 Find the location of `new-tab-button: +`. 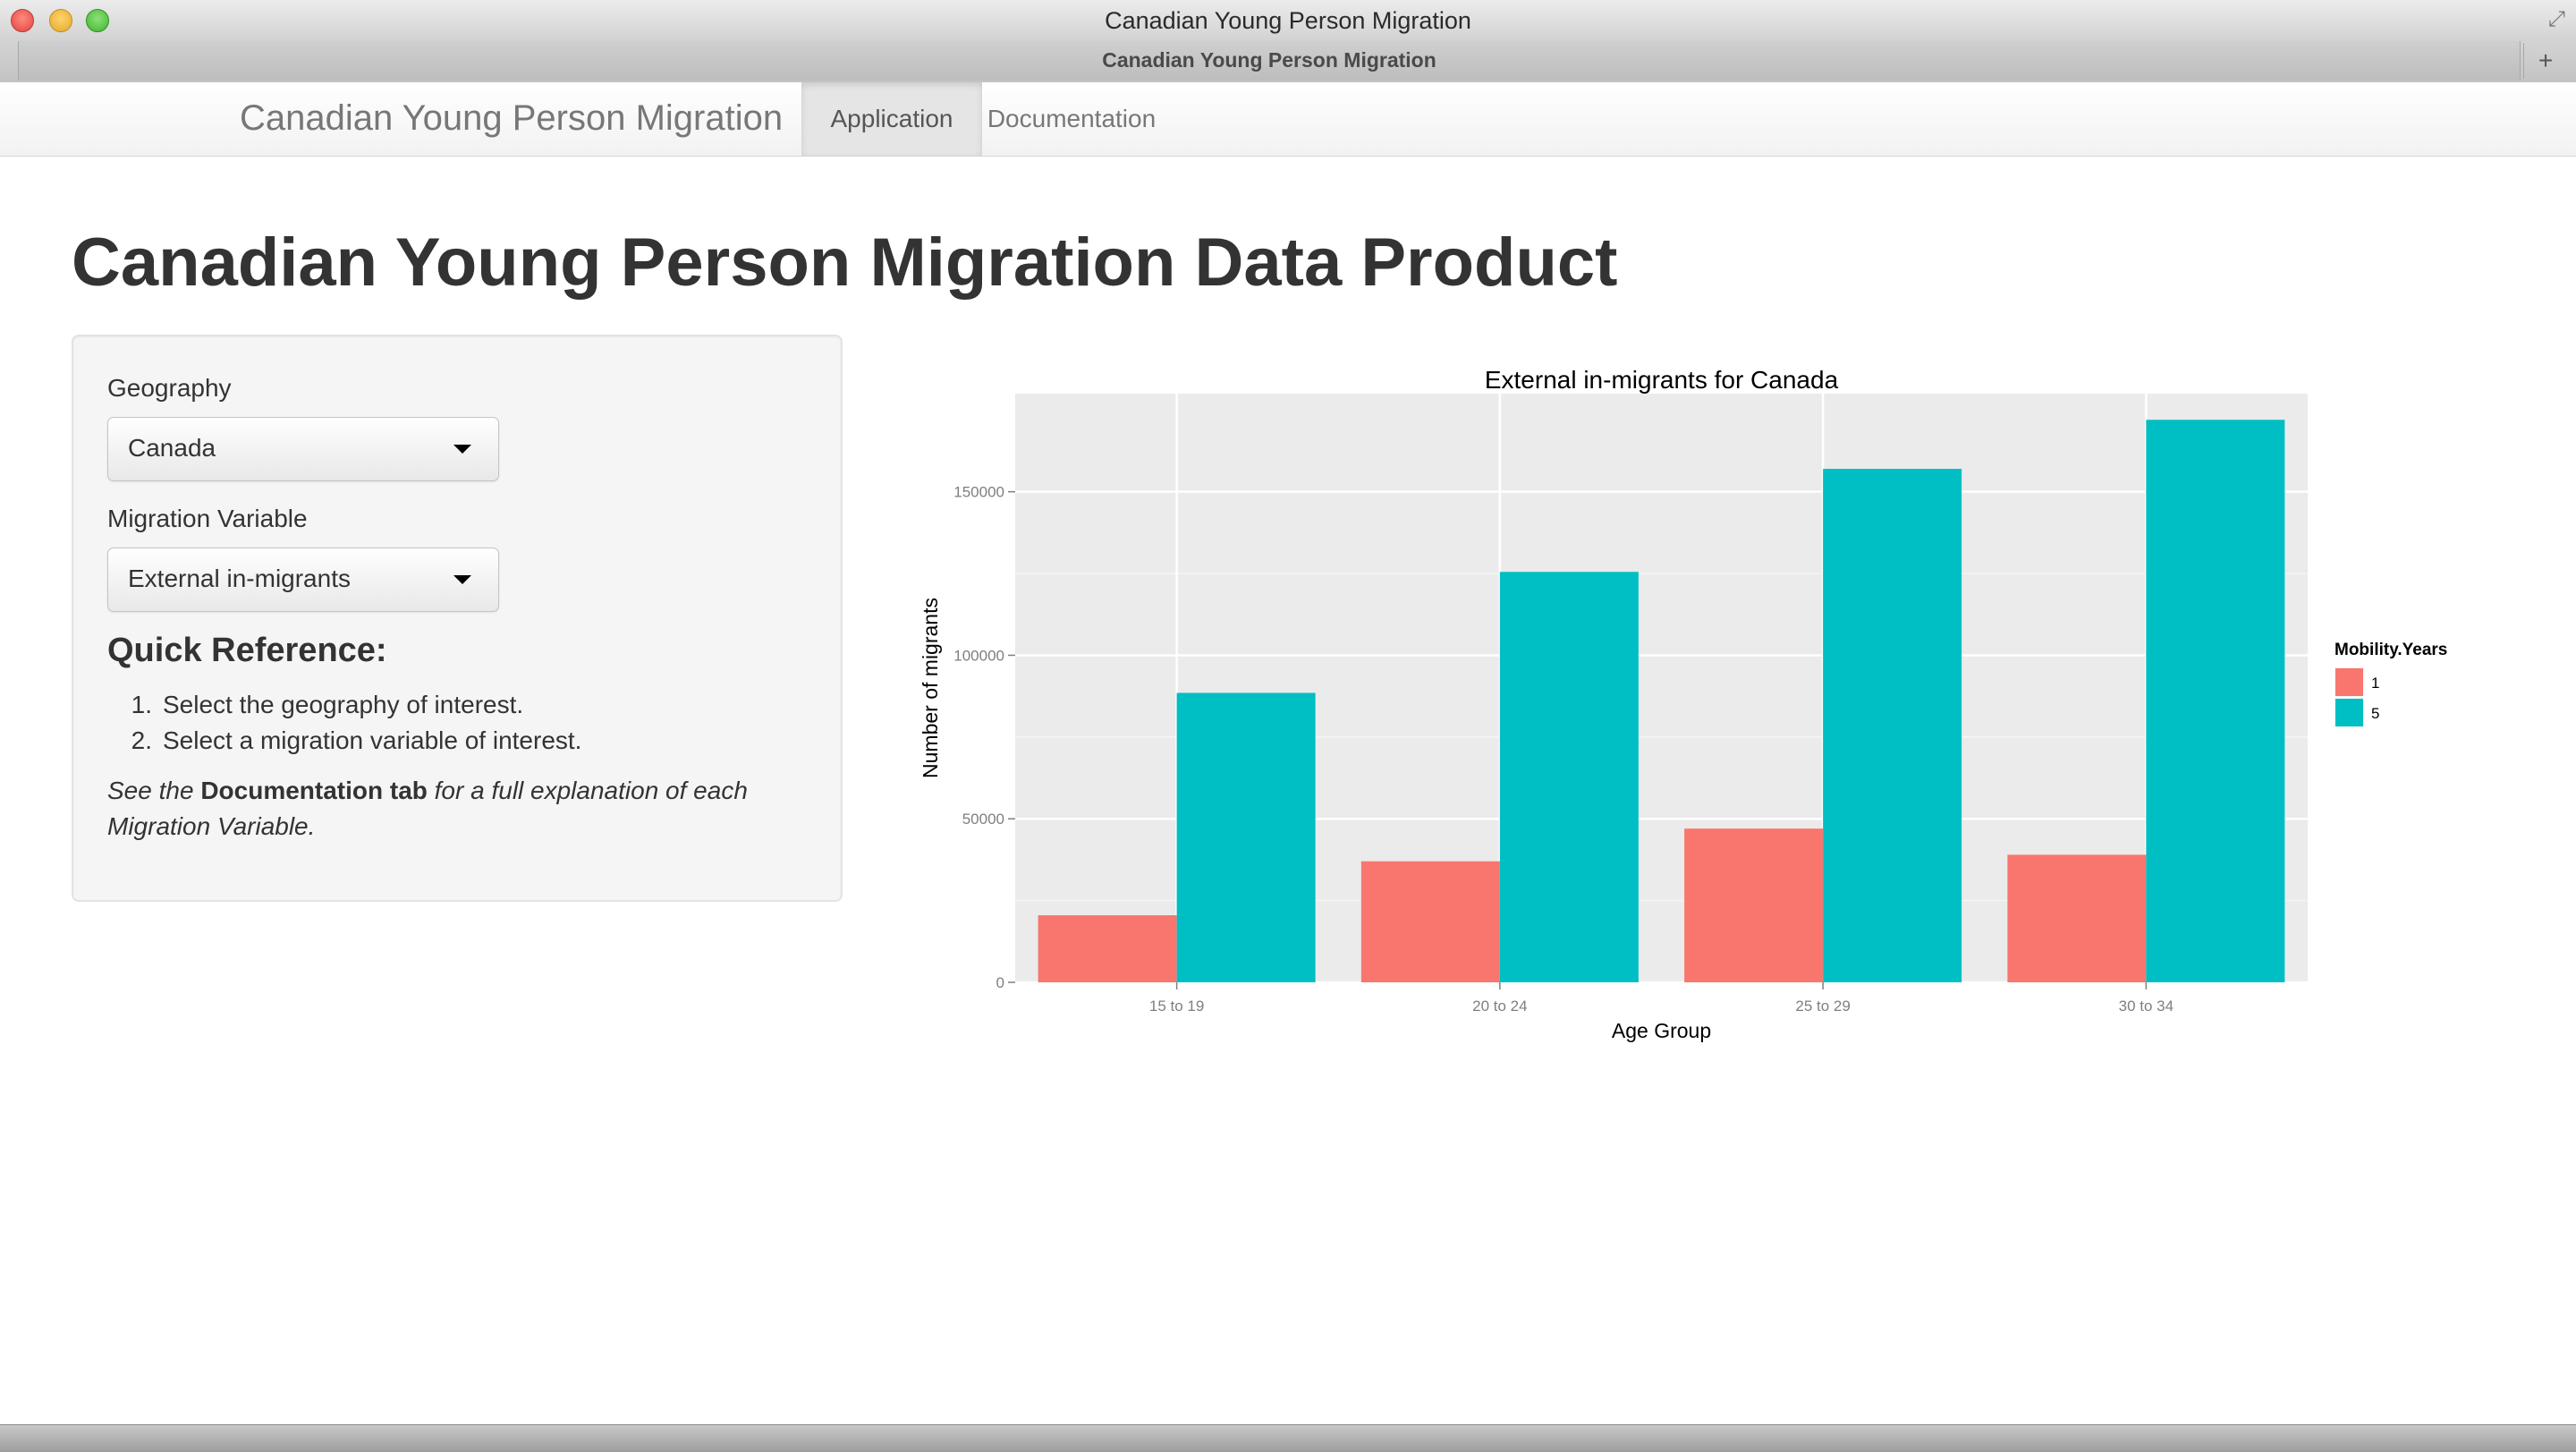

new-tab-button: + is located at coordinates (2545, 61).